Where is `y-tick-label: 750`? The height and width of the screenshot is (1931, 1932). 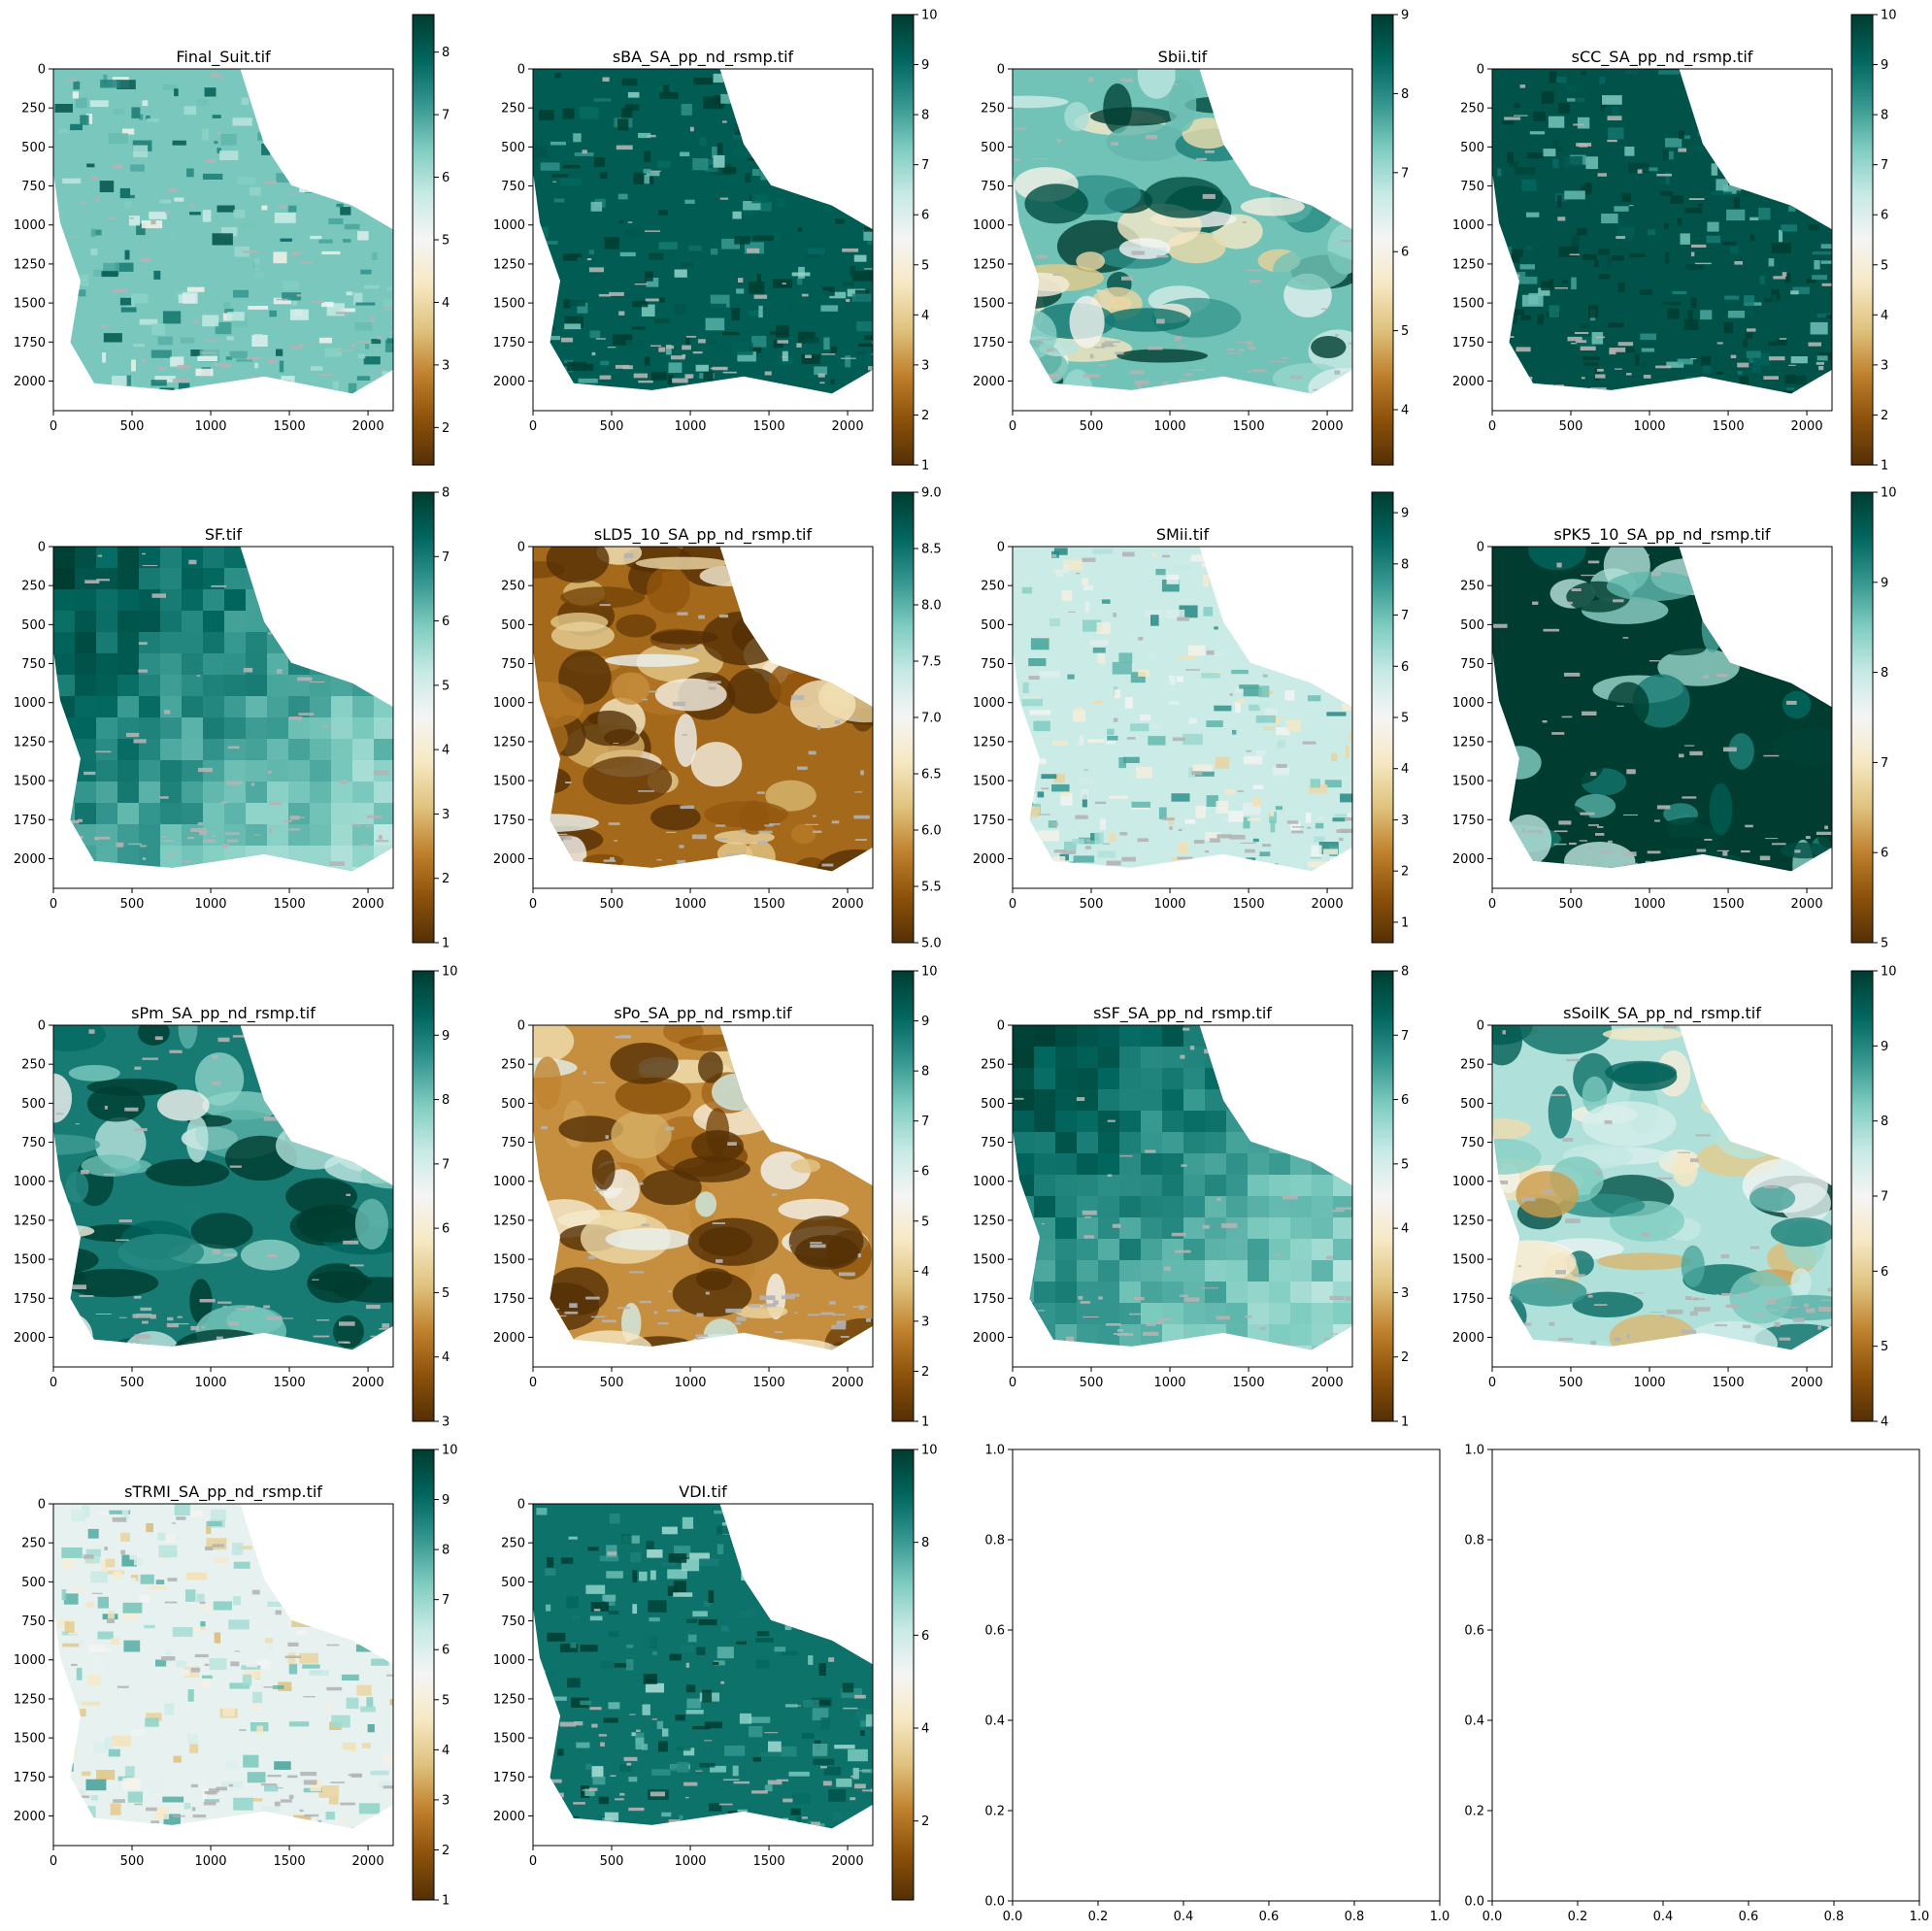
y-tick-label: 750 is located at coordinates (513, 664).